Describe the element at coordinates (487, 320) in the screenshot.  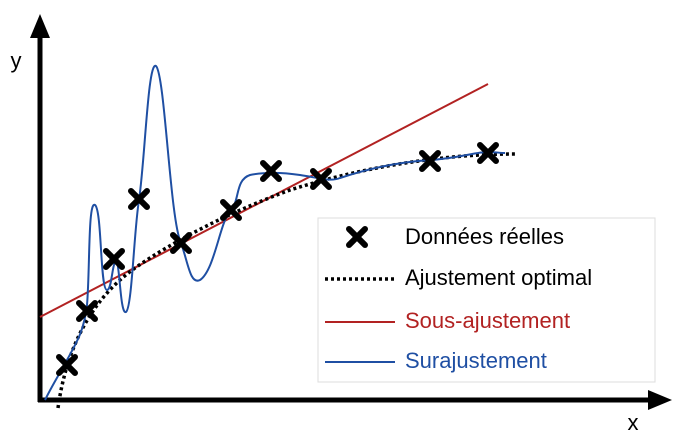
I see `legend-label: Sous-ajustement` at that location.